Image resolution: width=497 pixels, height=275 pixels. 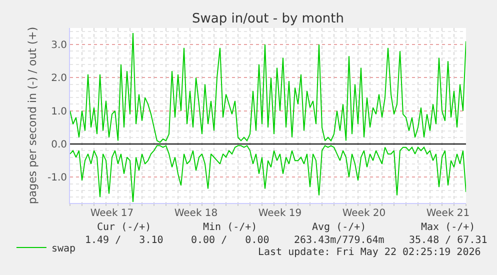 I want to click on text: 1.49 / 3.10, so click(x=124, y=240).